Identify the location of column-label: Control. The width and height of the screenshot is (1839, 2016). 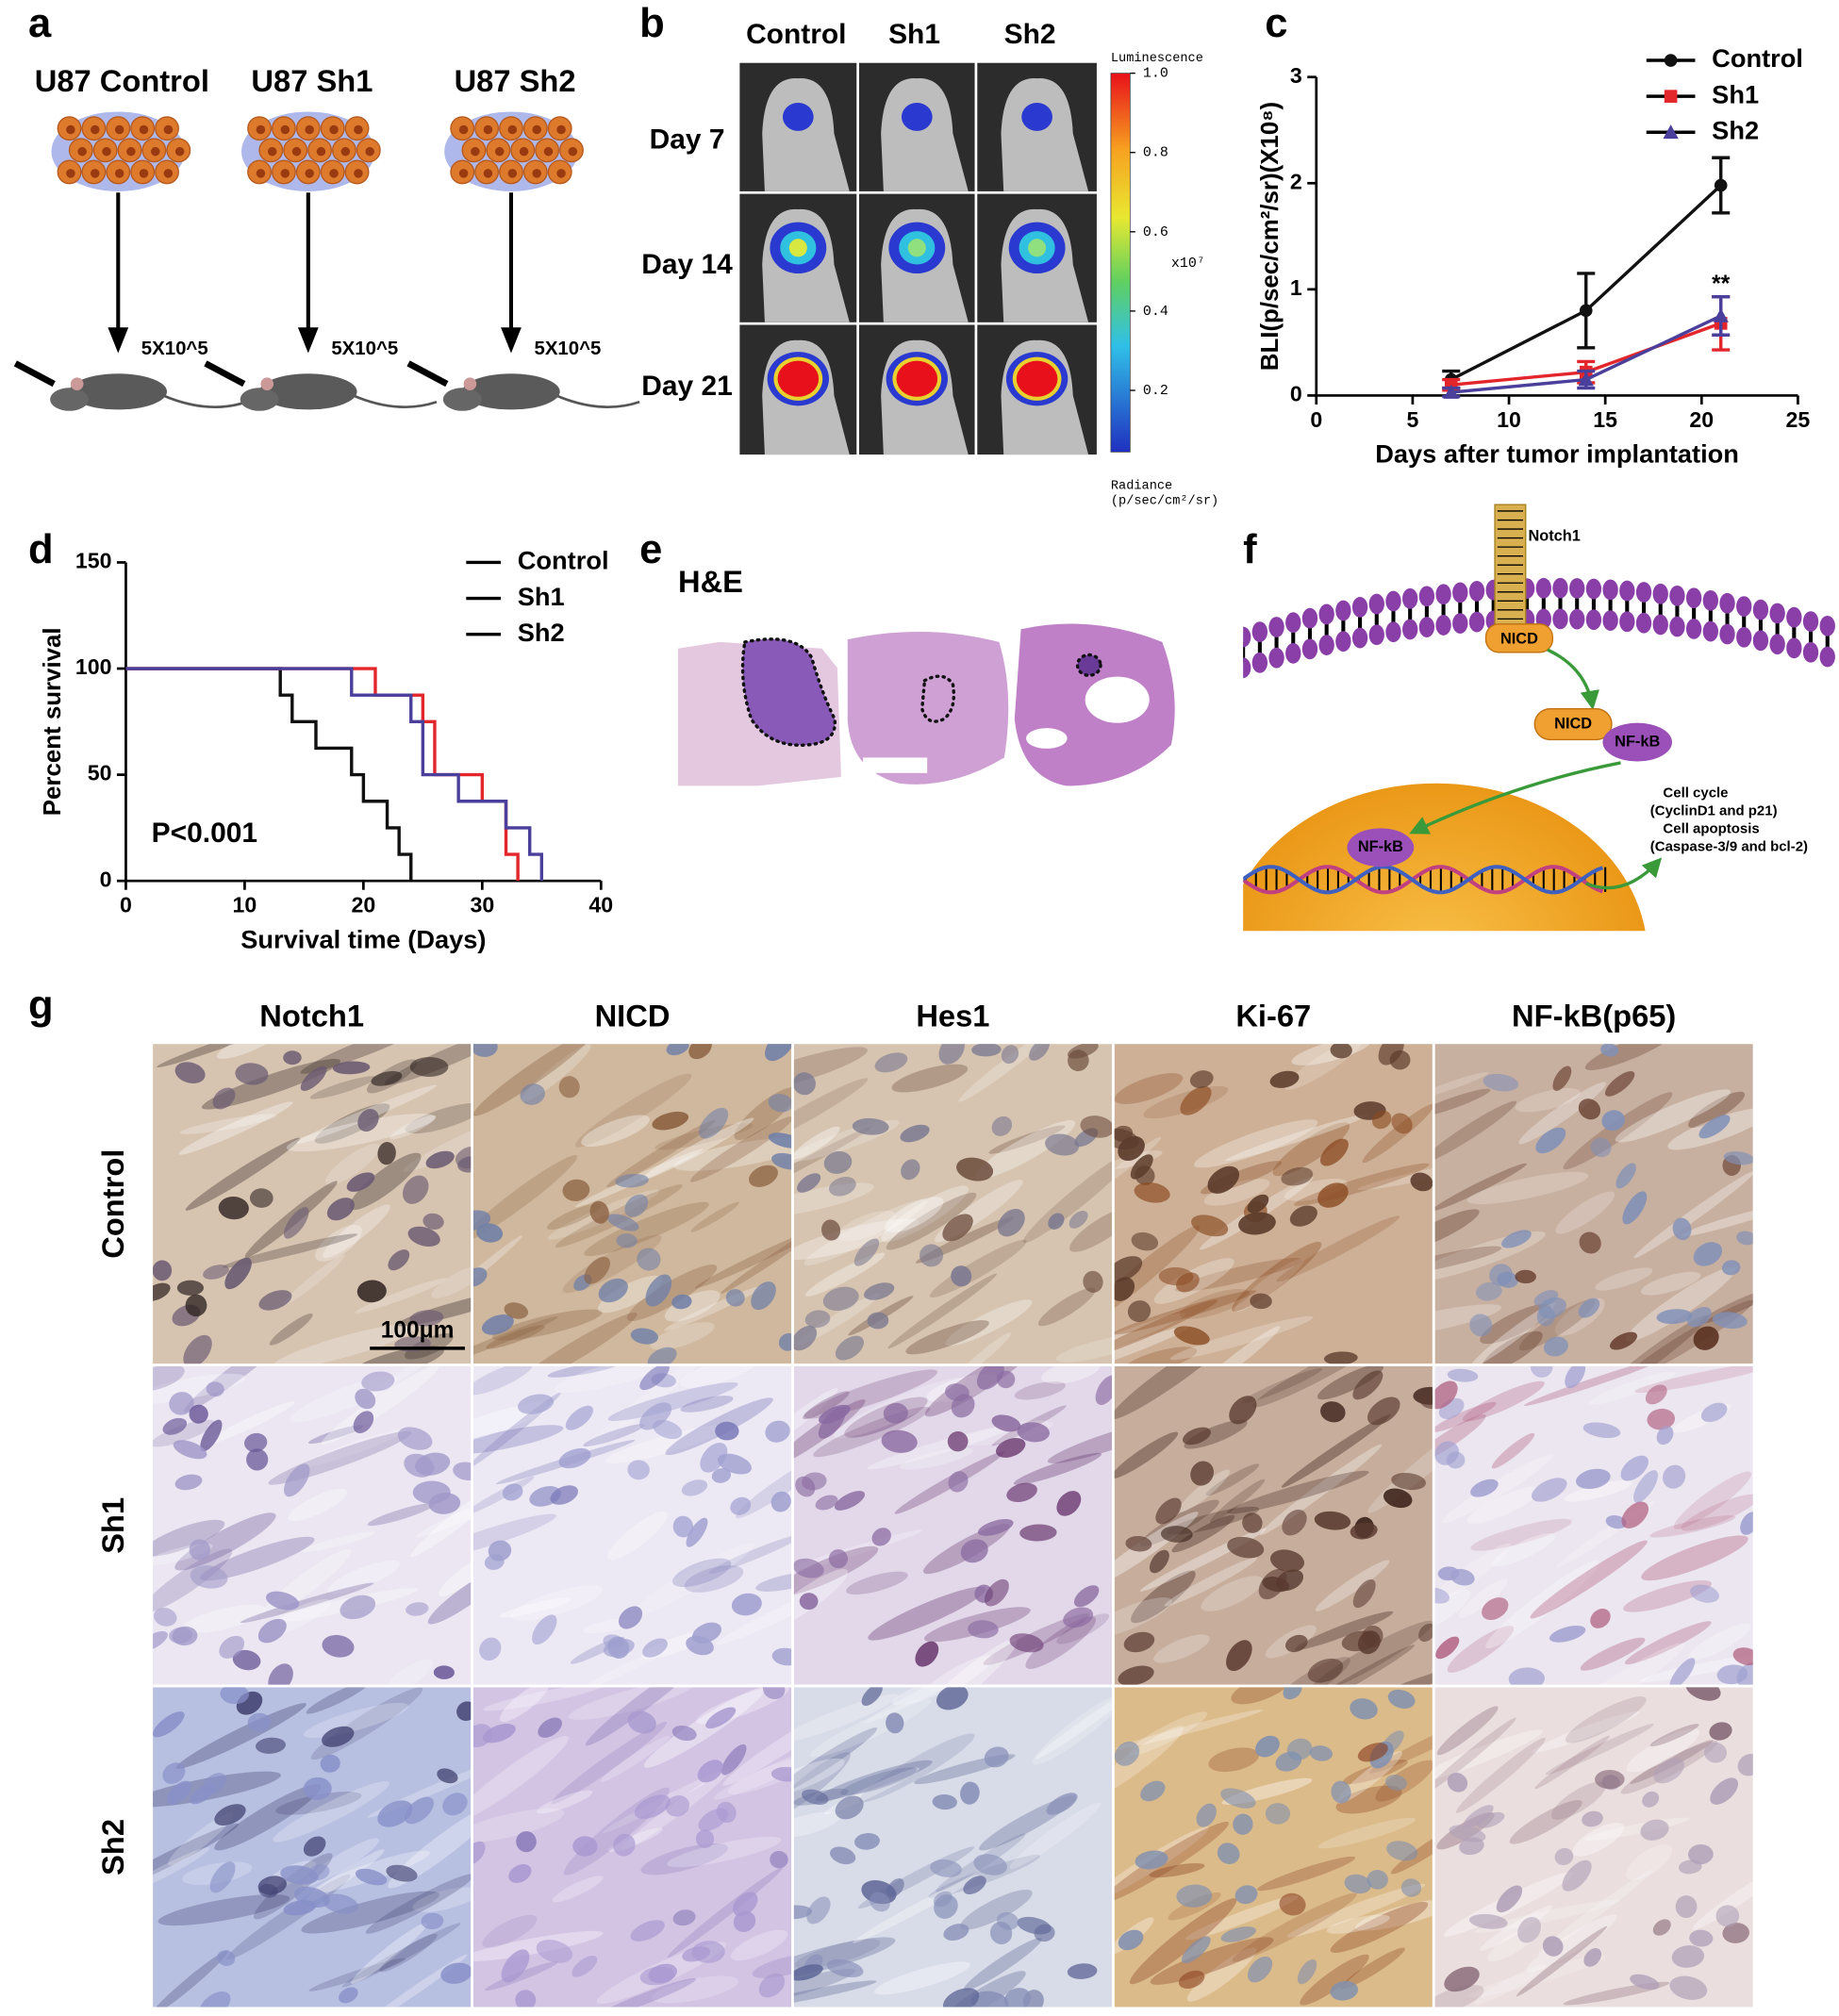
(796, 34).